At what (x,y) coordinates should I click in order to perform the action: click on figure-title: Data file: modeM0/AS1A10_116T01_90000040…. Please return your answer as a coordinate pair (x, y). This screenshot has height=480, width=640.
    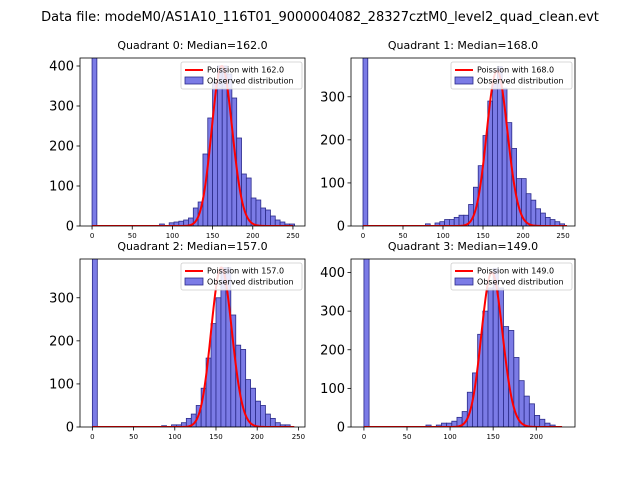
    Looking at the image, I should click on (320, 17).